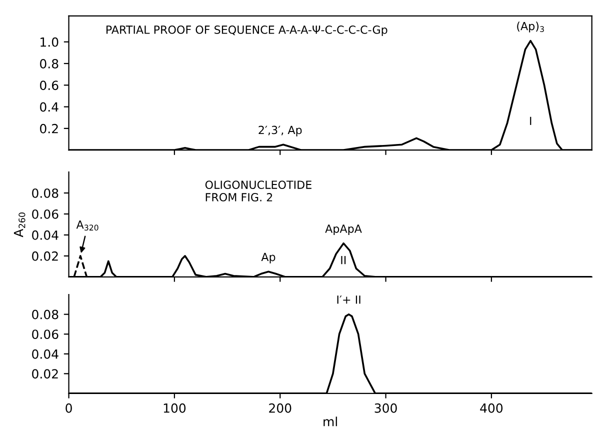 The width and height of the screenshot is (593, 430). Describe the element at coordinates (348, 300) in the screenshot. I see `annotation: I′+ II` at that location.